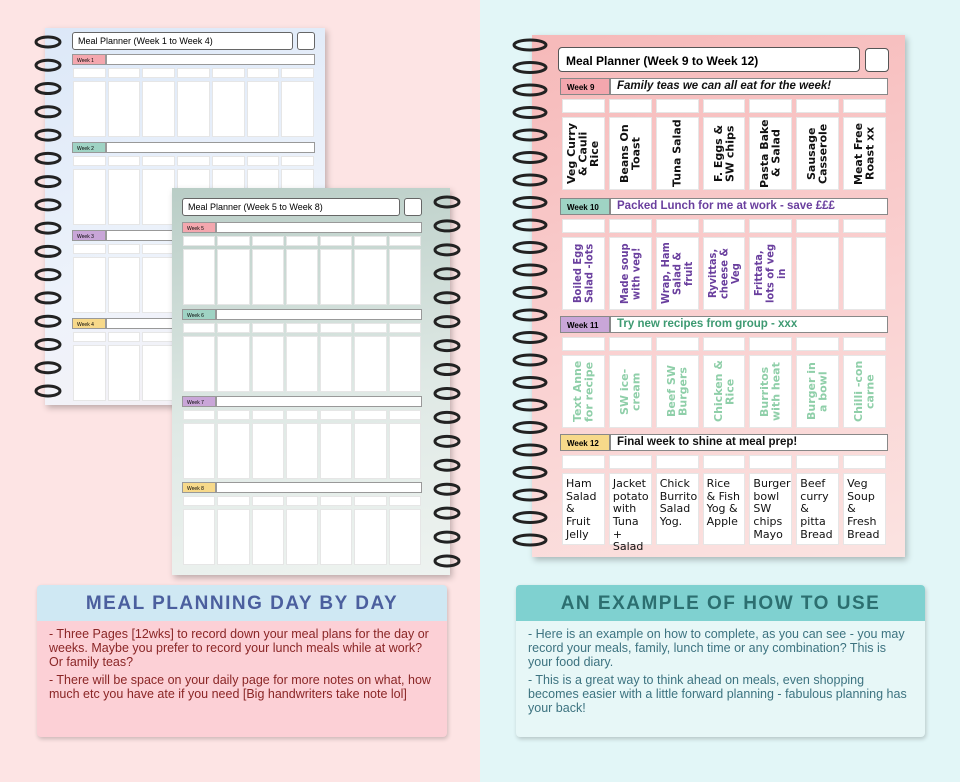 Image resolution: width=960 pixels, height=782 pixels. Describe the element at coordinates (723, 391) in the screenshot. I see `meal-text: Chicken & Rice` at that location.